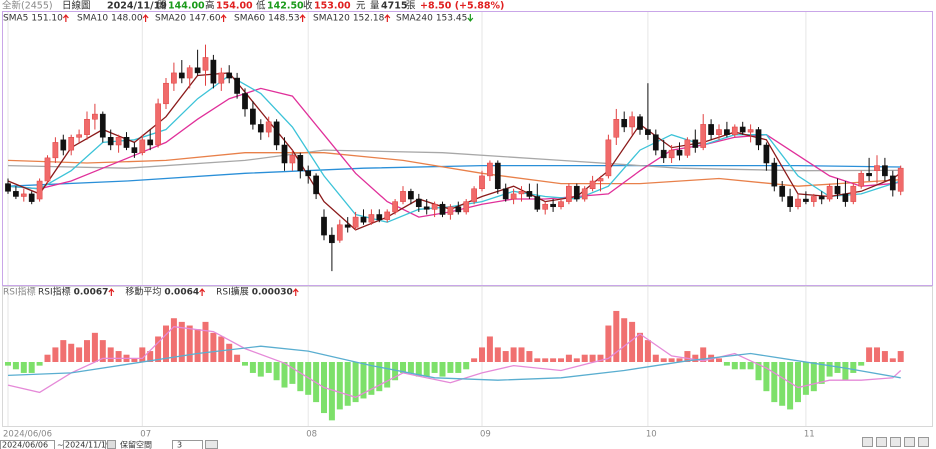  I want to click on x-tick-label: 09, so click(485, 435).